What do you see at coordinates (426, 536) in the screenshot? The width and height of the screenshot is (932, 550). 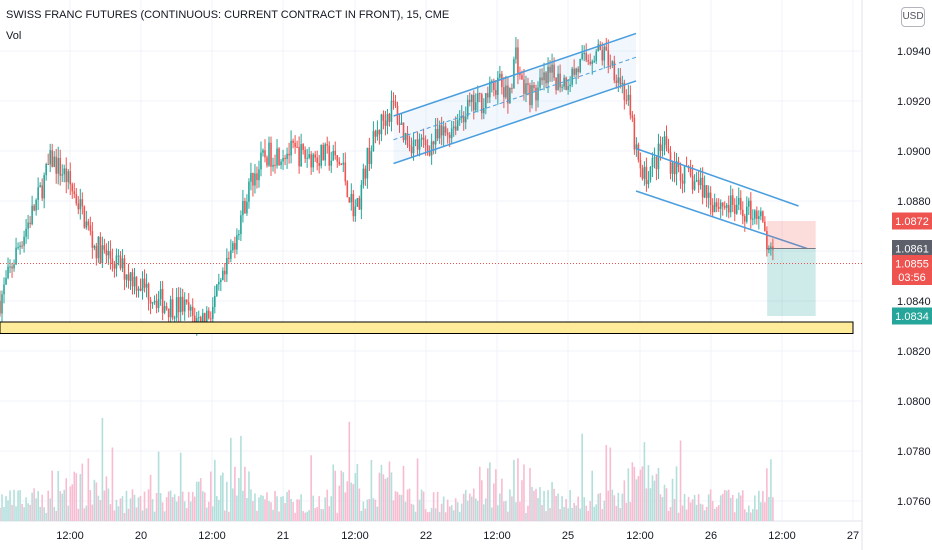 I see `x-tick-label: 22` at bounding box center [426, 536].